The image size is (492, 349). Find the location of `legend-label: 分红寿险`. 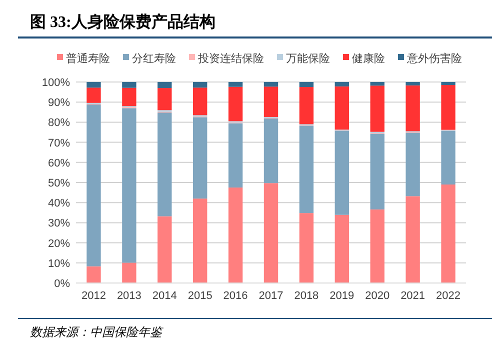

legend-label: 分红寿险 is located at coordinates (154, 59).